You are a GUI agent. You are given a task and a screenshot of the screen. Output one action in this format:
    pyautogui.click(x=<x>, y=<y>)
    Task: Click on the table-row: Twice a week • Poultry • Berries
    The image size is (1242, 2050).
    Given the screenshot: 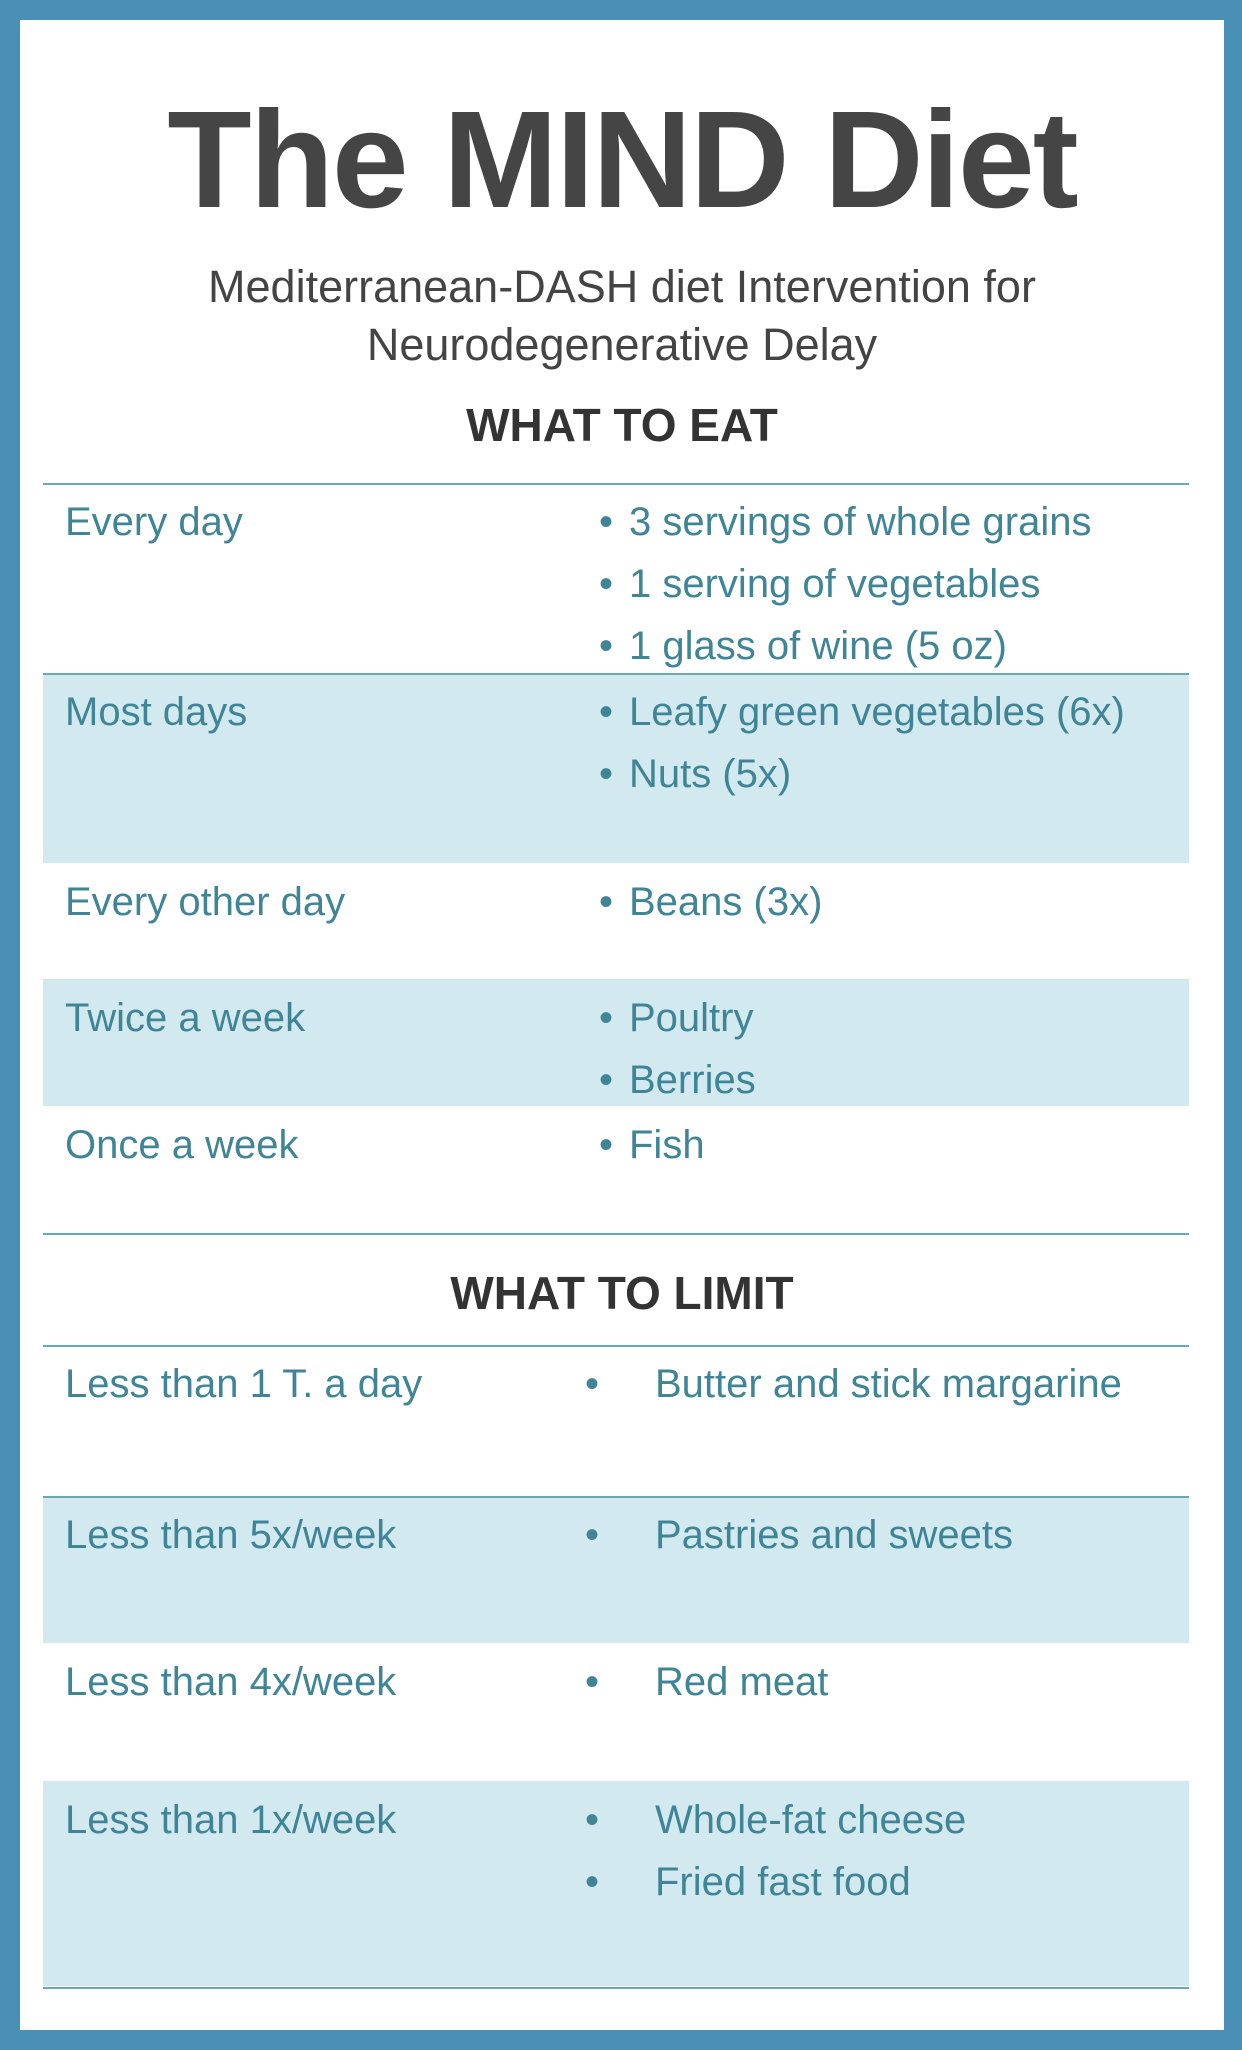 What is the action you would take?
    pyautogui.click(x=616, y=1042)
    